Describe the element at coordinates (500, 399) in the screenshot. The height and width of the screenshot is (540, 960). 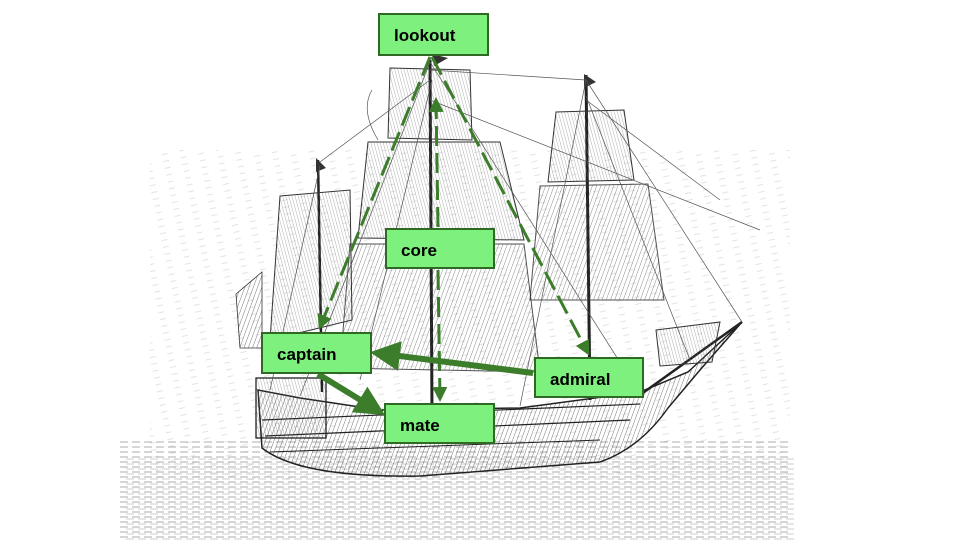
I see `hull` at that location.